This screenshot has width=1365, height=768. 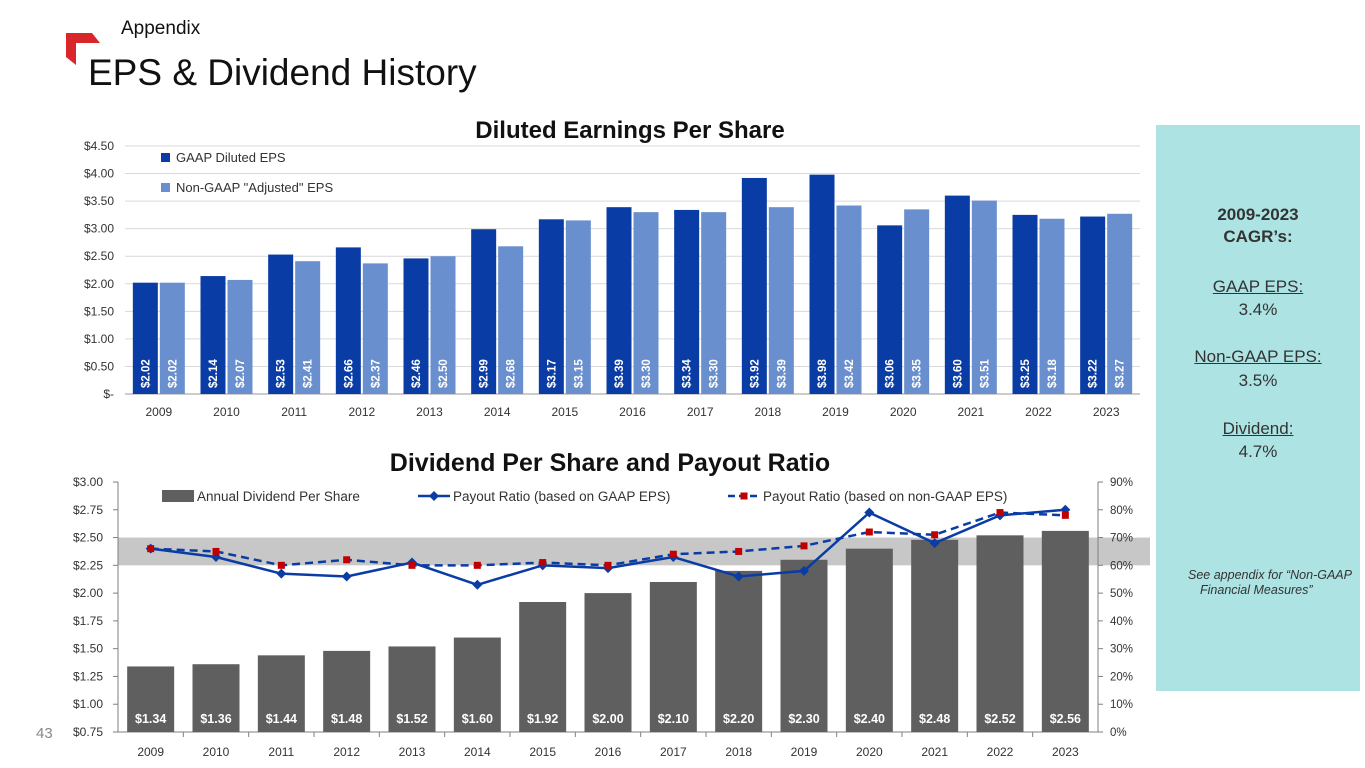 What do you see at coordinates (1053, 373) in the screenshot?
I see `nongaap-eps-data-label: $3.18` at bounding box center [1053, 373].